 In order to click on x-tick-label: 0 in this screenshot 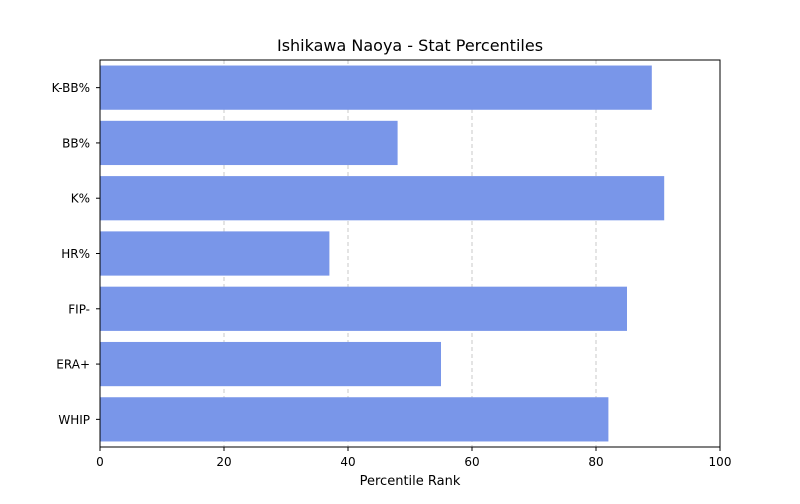, I will do `click(100, 462)`.